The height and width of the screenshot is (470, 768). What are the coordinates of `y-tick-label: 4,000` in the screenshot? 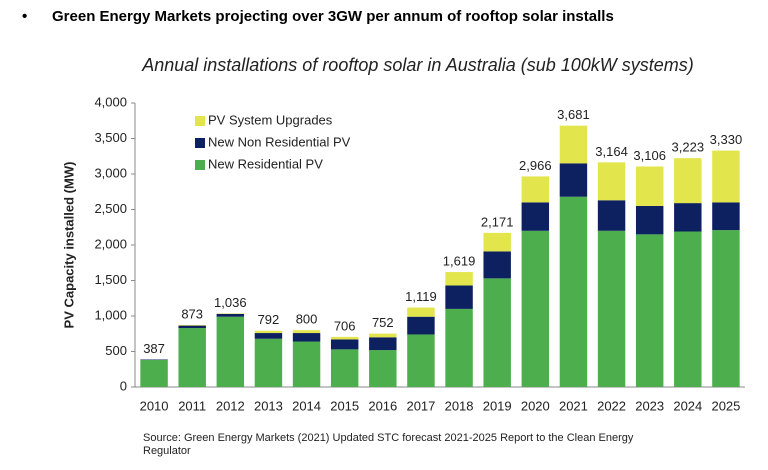 It's located at (110, 101).